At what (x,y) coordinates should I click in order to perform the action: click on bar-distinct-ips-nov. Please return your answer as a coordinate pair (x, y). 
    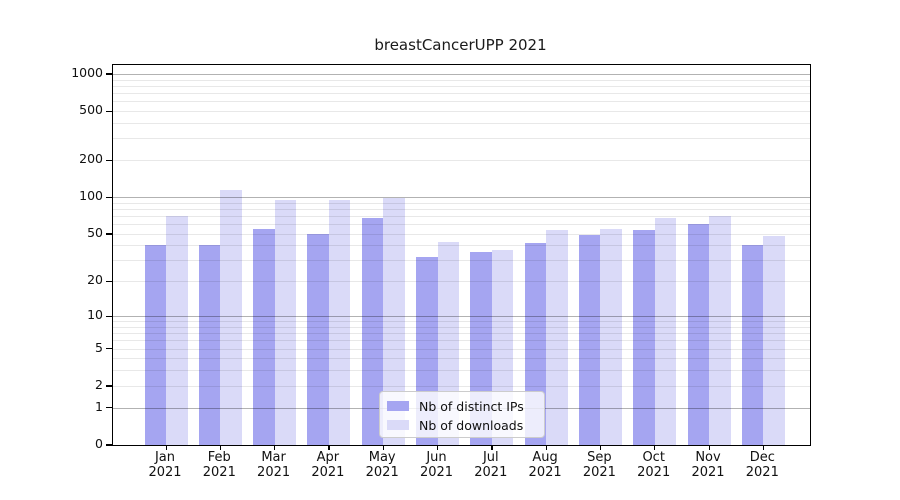
    Looking at the image, I should click on (698, 334).